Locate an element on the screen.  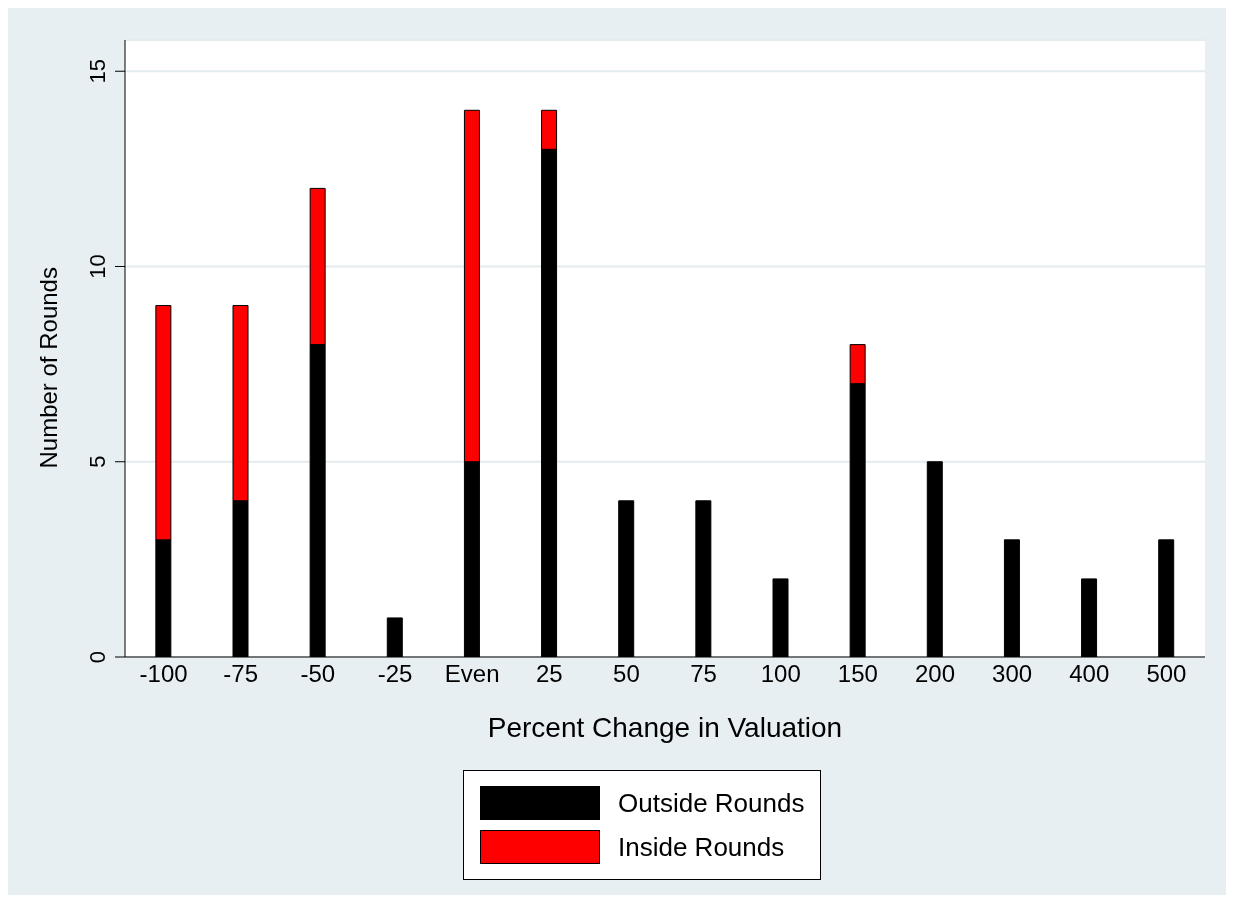
x-tick-label: 50 is located at coordinates (626, 674).